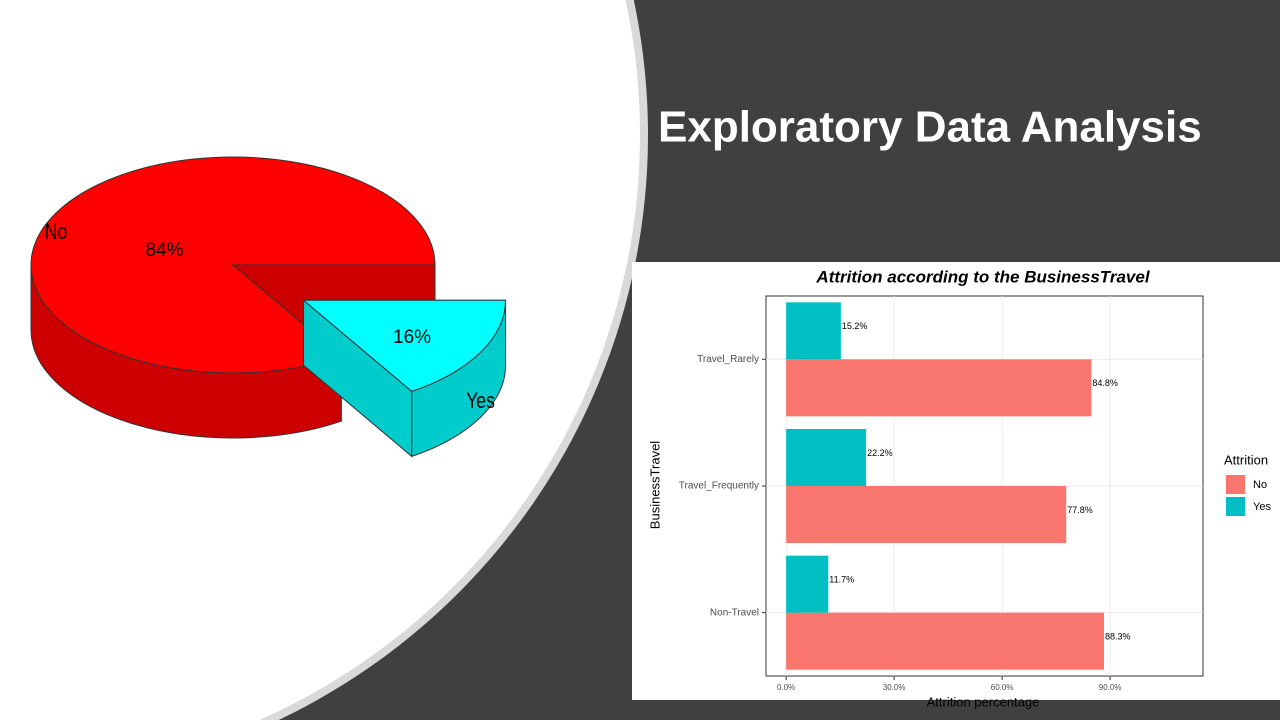 The height and width of the screenshot is (720, 1280). What do you see at coordinates (719, 486) in the screenshot?
I see `y-tick-label: Travel_Frequently` at bounding box center [719, 486].